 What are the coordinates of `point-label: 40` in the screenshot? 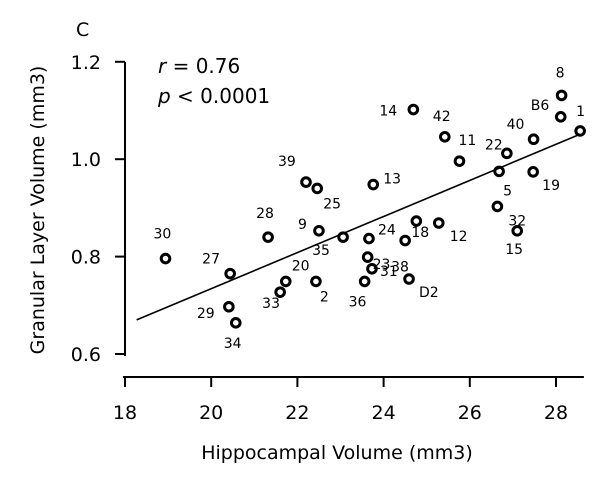 It's located at (516, 125).